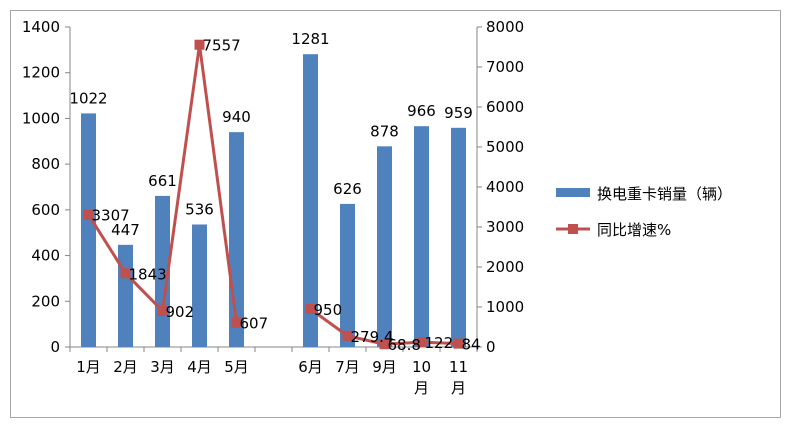  Describe the element at coordinates (328, 310) in the screenshot. I see `line-data-label: 950` at that location.